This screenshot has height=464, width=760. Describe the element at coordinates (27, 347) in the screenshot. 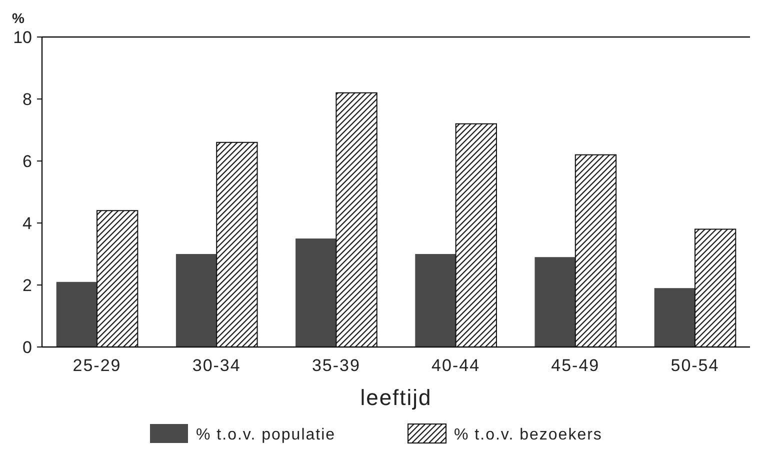

I see `y-tick-label: 0` at that location.